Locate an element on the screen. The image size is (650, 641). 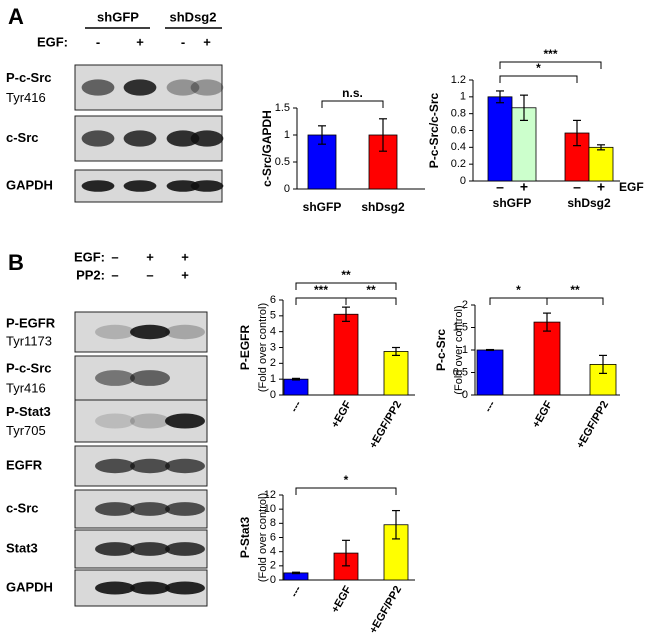
lane-sign: - is located at coordinates (98, 41).